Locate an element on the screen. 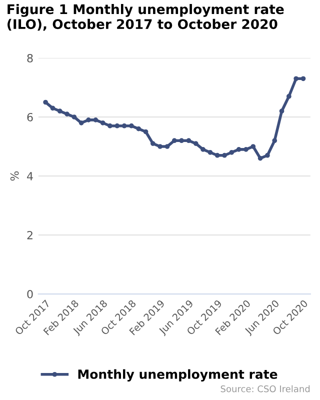 This screenshot has width=320, height=400. legend-label: Monthly unemployment rate is located at coordinates (178, 375).